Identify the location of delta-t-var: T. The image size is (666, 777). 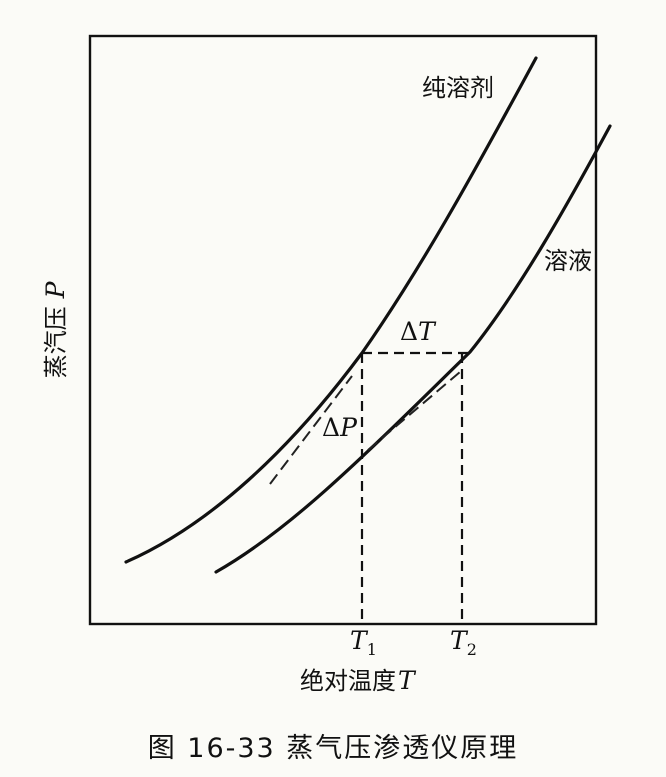
(427, 331).